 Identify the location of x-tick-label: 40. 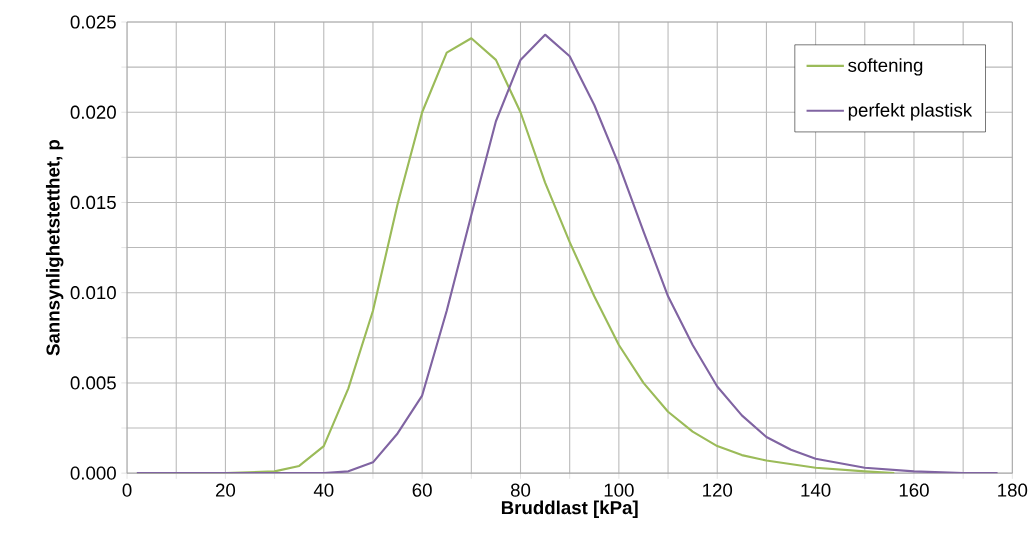
(323, 490).